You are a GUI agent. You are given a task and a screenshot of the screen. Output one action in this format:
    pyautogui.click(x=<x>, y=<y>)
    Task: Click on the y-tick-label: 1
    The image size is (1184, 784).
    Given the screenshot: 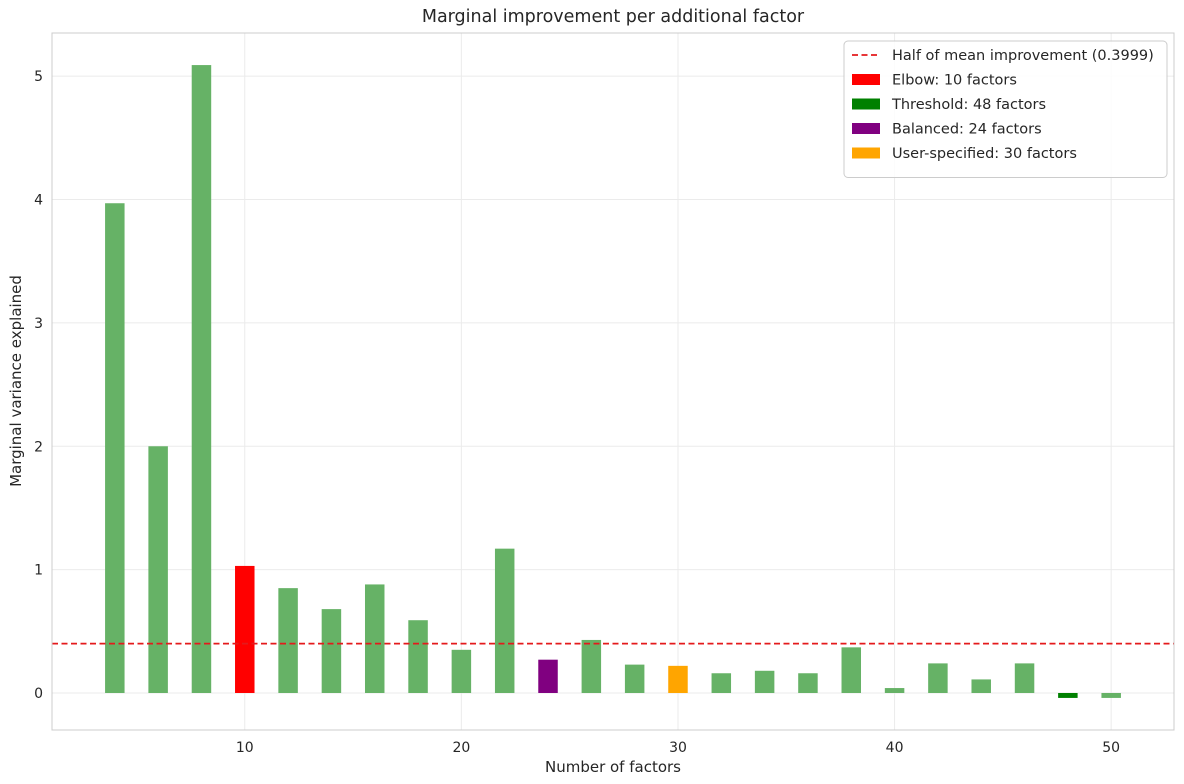 What is the action you would take?
    pyautogui.click(x=38, y=571)
    